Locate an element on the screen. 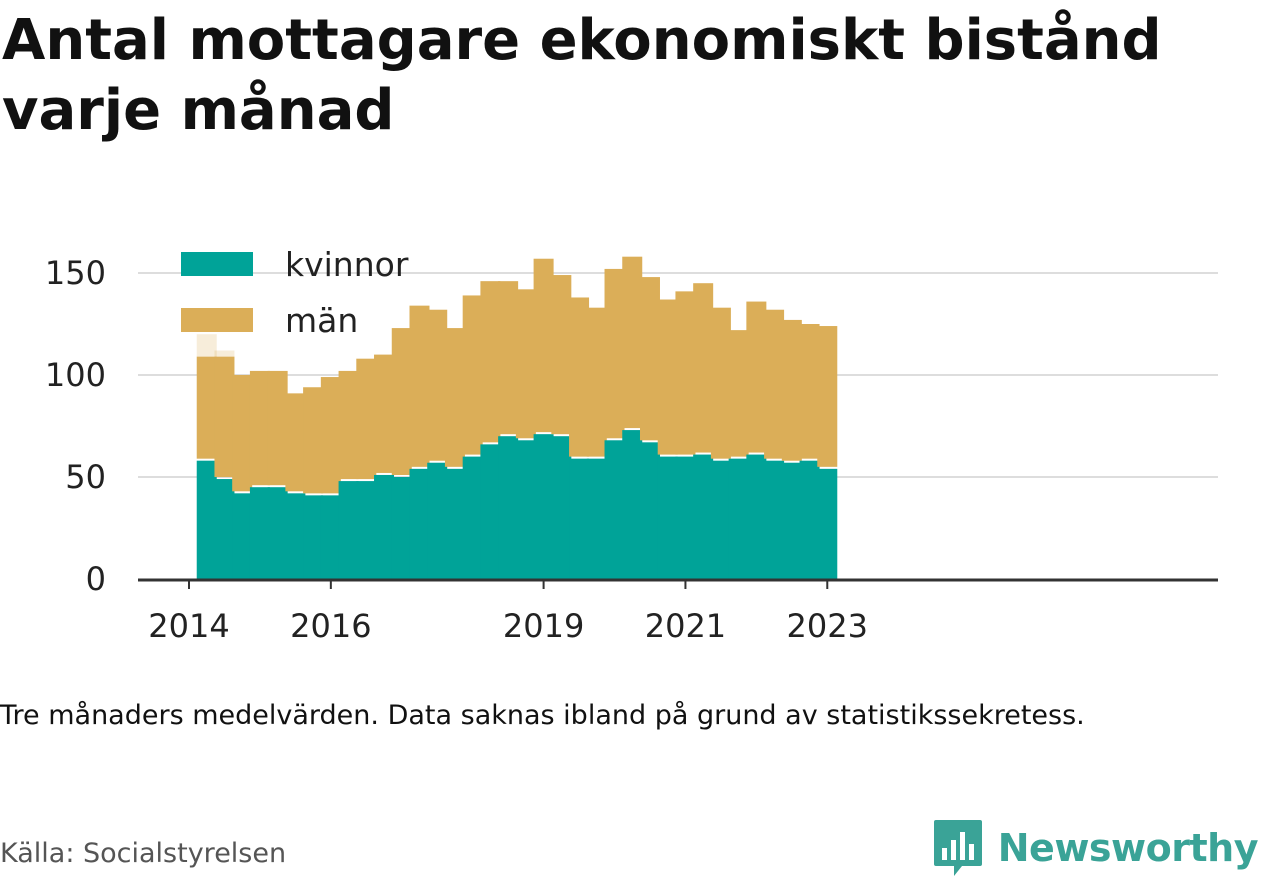 This screenshot has width=1262, height=879. brand-logo: Newsworthy is located at coordinates (1095, 848).